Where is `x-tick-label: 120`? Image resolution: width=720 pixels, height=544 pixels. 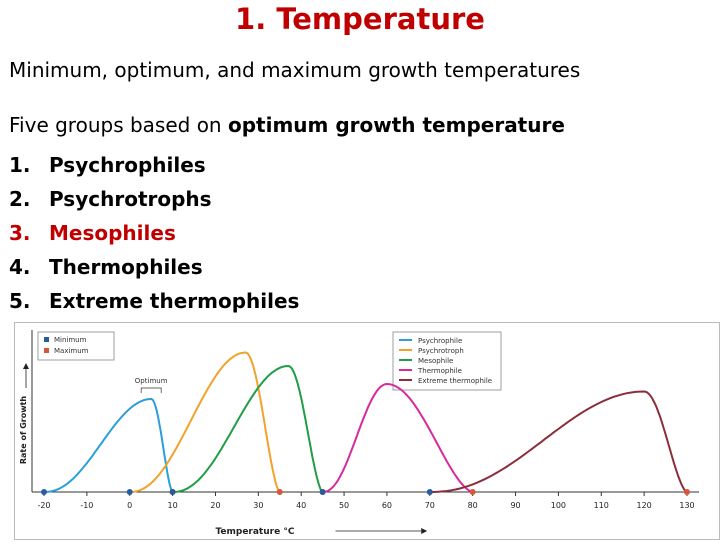 x-tick-label: 120 is located at coordinates (643, 505).